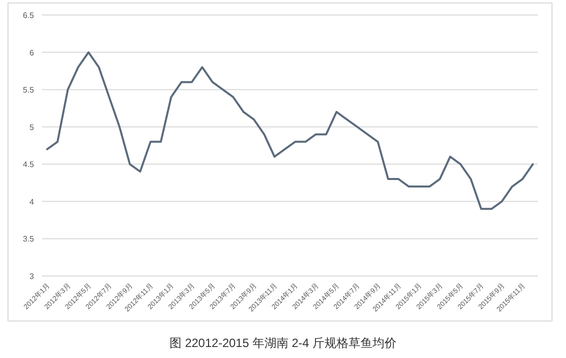  Describe the element at coordinates (32, 276) in the screenshot. I see `y-tick-label: 3` at that location.